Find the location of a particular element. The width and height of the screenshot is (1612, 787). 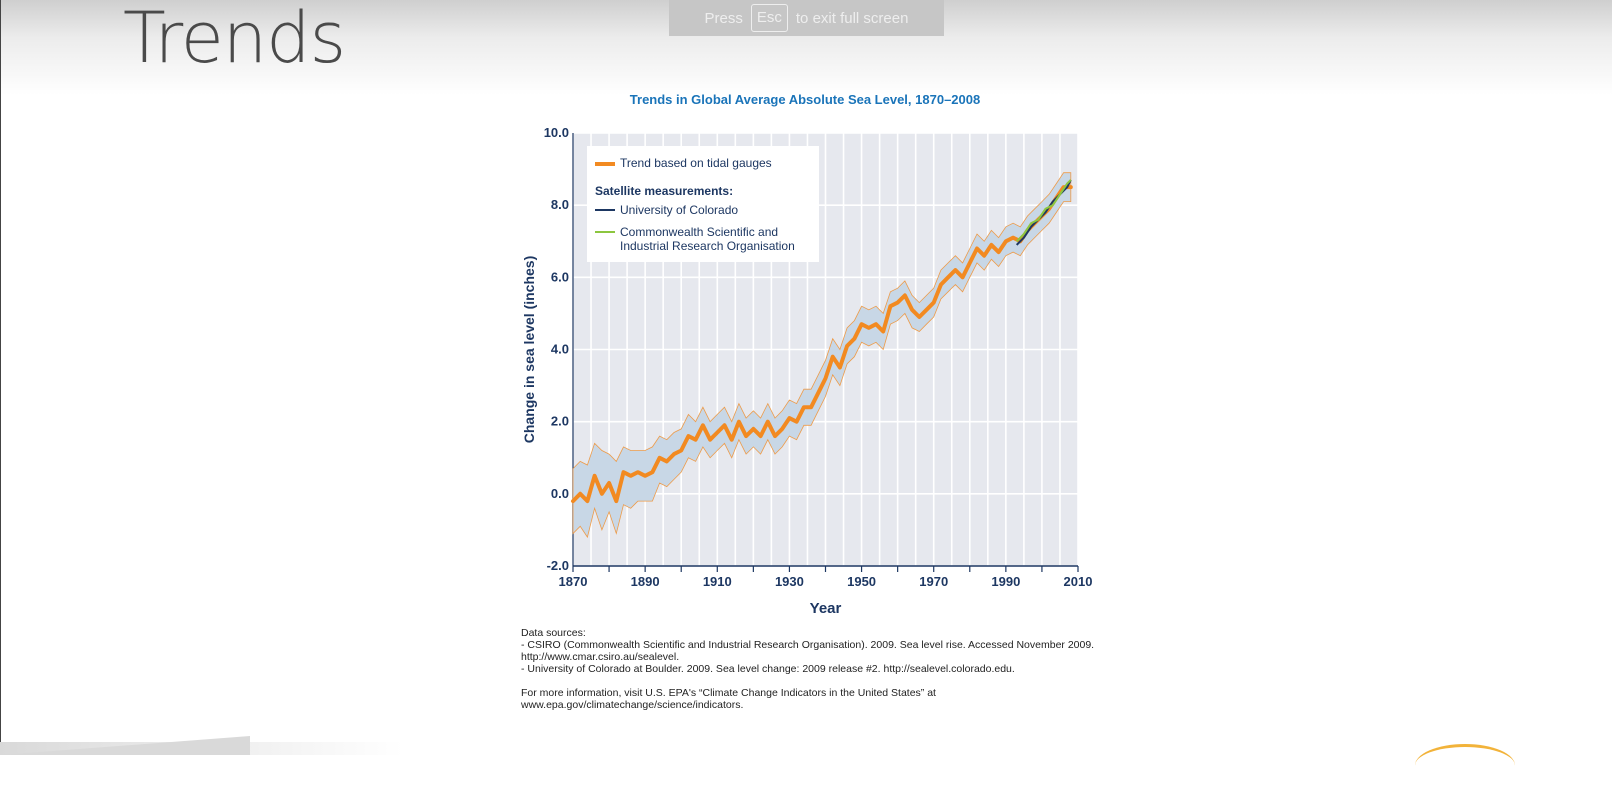

slide-bottom-decoration is located at coordinates (806, 748).